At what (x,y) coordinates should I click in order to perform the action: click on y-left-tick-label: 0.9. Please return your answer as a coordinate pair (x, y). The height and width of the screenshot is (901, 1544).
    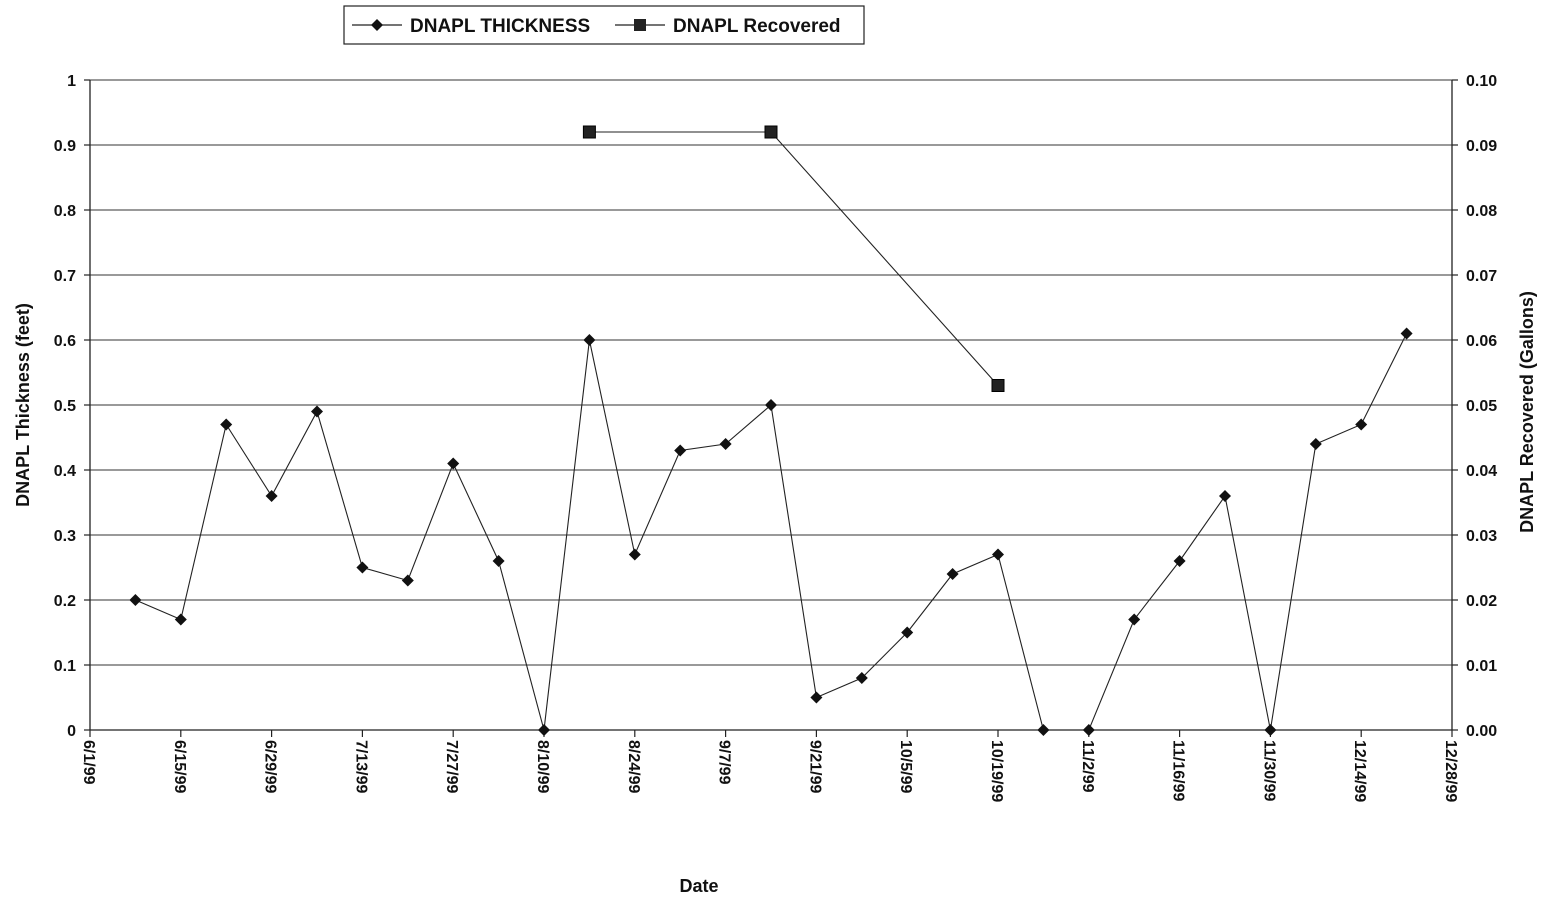
    Looking at the image, I should click on (65, 146).